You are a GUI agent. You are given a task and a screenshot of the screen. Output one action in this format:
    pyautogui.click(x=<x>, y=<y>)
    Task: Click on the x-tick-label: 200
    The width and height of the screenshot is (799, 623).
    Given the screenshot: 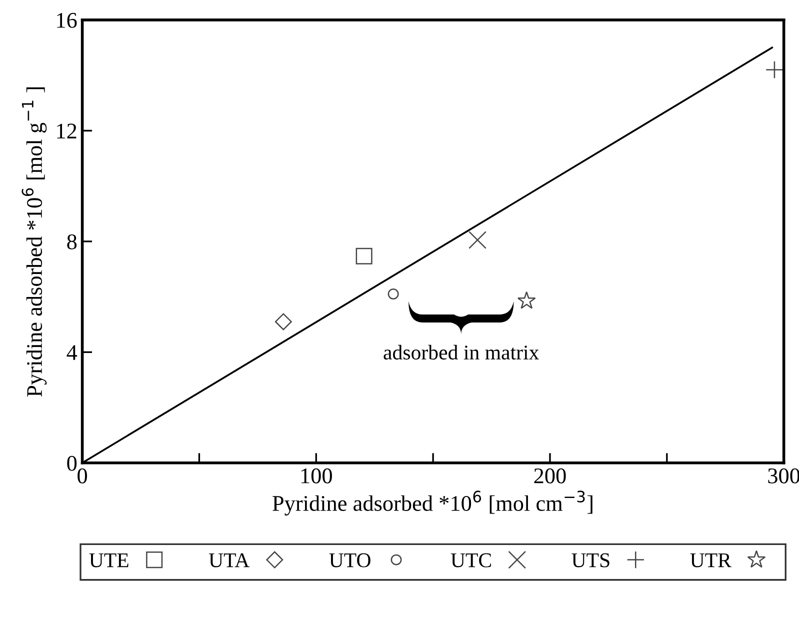 What is the action you would take?
    pyautogui.click(x=550, y=476)
    